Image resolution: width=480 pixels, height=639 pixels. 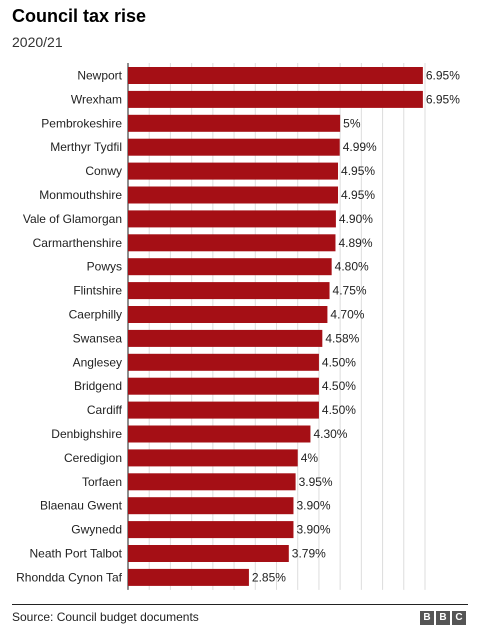 I want to click on category-label: Neath Port Talbot, so click(x=75, y=554).